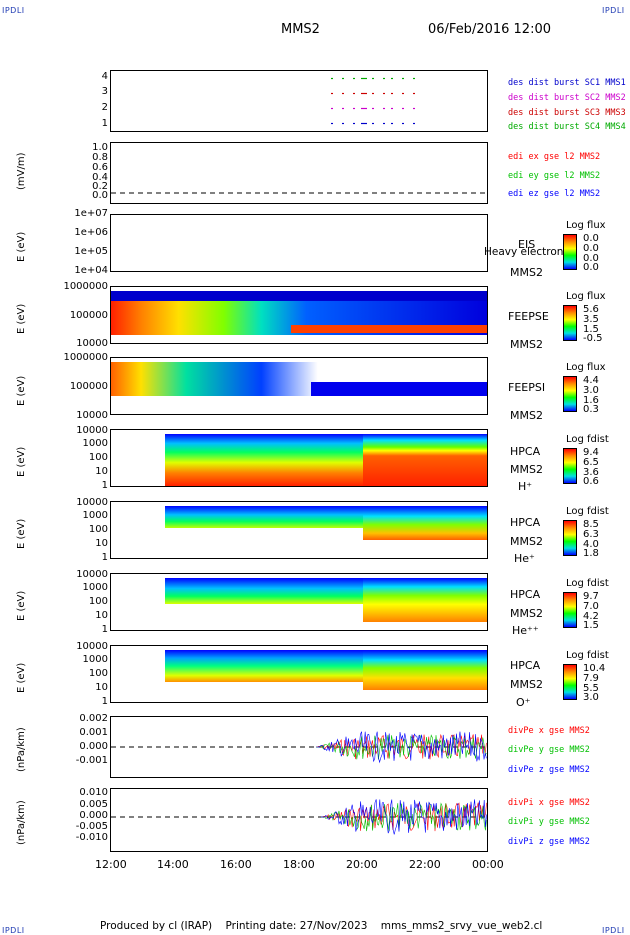  What do you see at coordinates (299, 674) in the screenshot?
I see `panel-hpca-o` at bounding box center [299, 674].